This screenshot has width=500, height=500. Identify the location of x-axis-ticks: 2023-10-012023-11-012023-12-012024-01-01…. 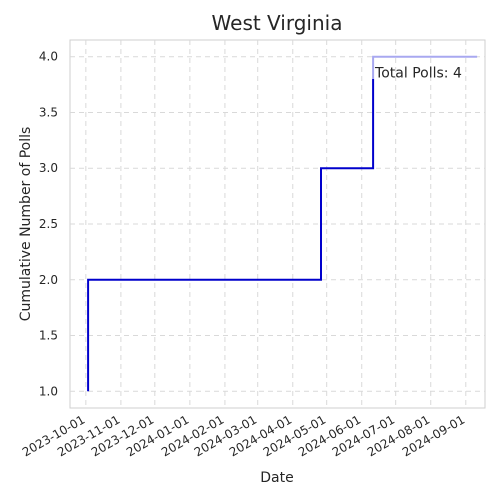
(243, 435).